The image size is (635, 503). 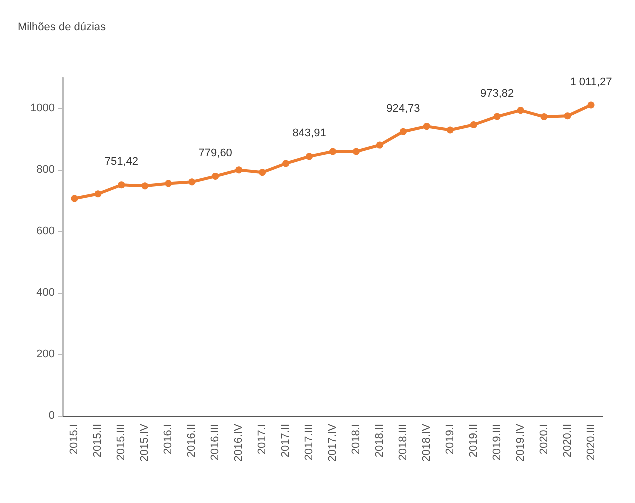 I want to click on x-tick-label: 2018.II, so click(x=380, y=441).